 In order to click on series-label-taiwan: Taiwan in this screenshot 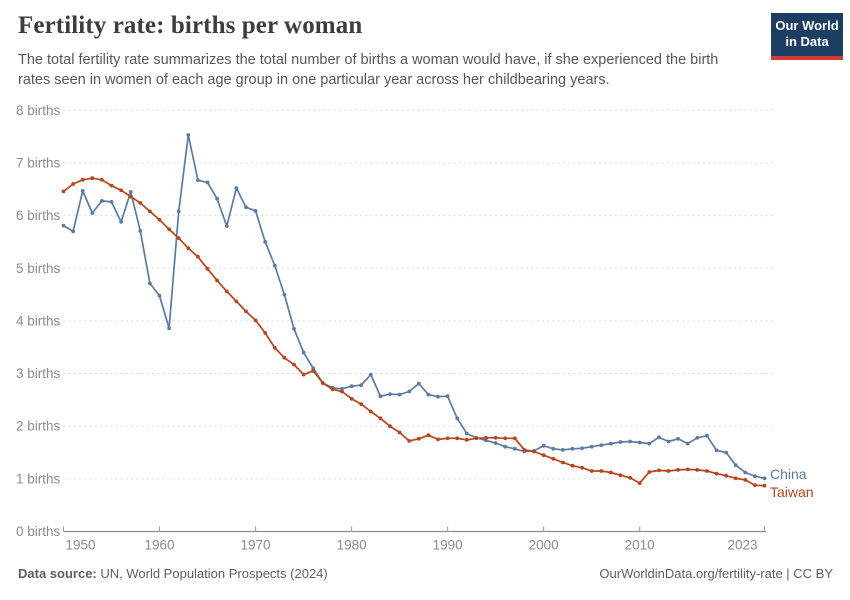, I will do `click(792, 492)`.